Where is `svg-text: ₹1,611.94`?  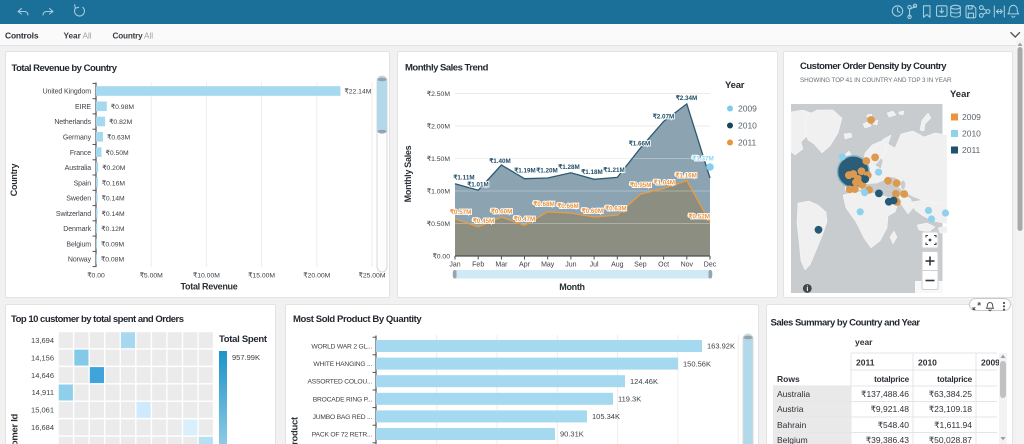
svg-text: ₹1,611.94 is located at coordinates (953, 425).